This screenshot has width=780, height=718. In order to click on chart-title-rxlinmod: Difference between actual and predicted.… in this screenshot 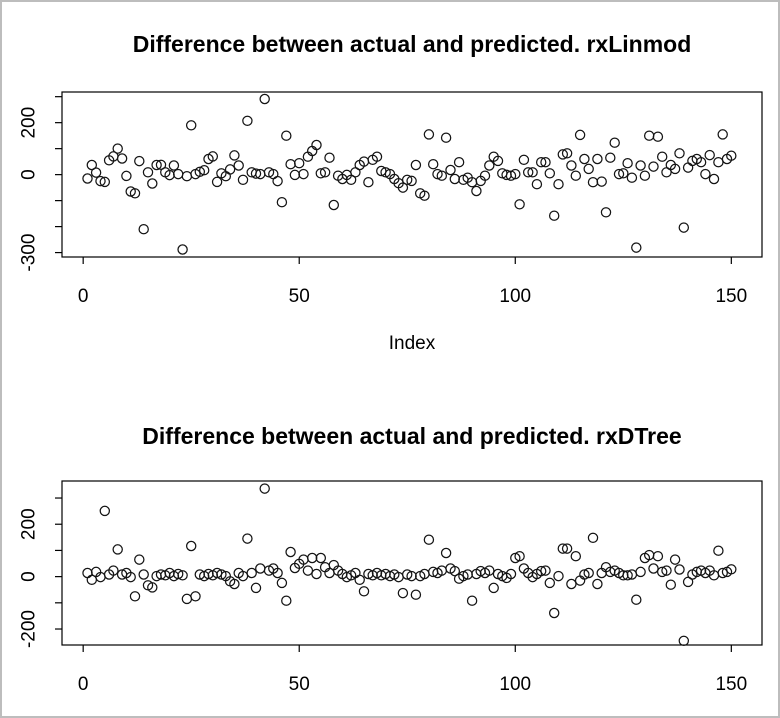, I will do `click(412, 44)`.